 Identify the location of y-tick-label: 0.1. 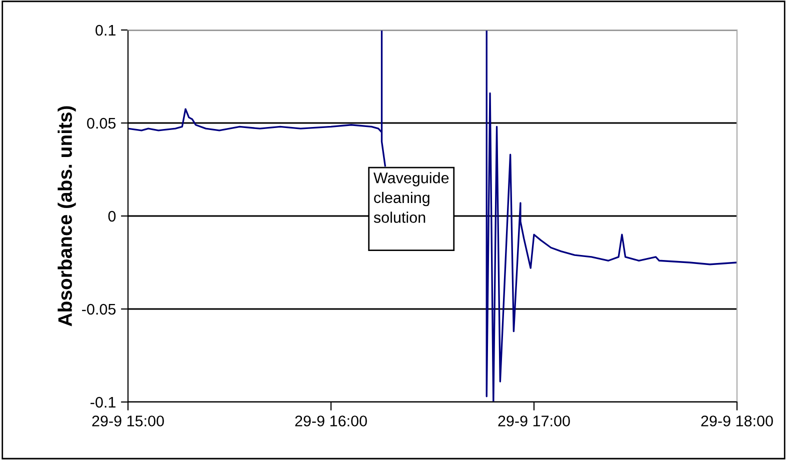
(106, 30).